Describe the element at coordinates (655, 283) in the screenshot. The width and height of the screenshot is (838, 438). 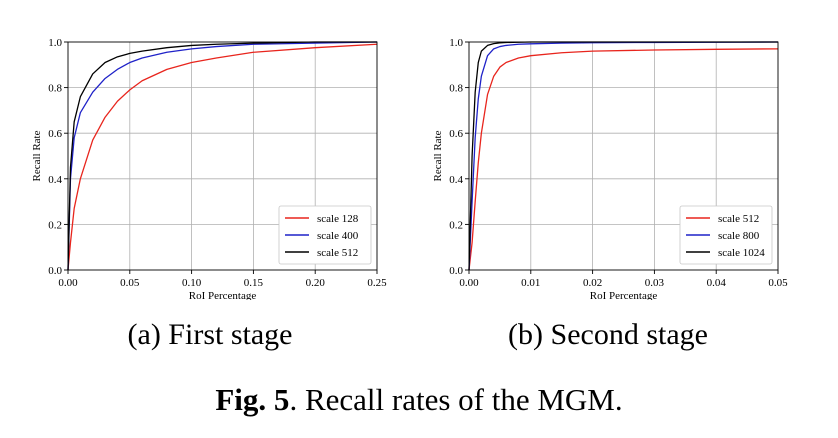
I see `x-tick-label: 0.03` at that location.